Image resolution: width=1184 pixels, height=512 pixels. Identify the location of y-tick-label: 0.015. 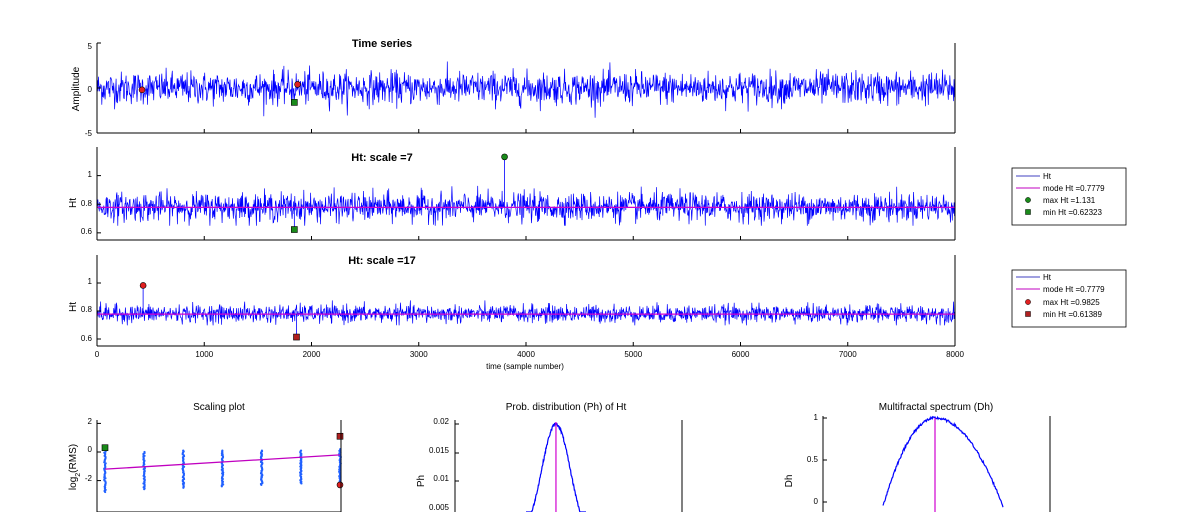
(439, 450).